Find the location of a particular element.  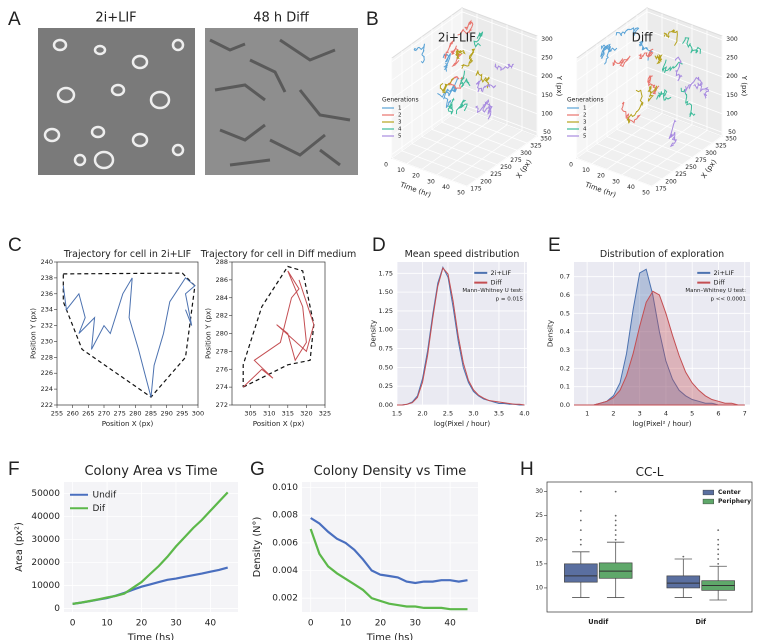

legend-label: Center is located at coordinates (729, 492).